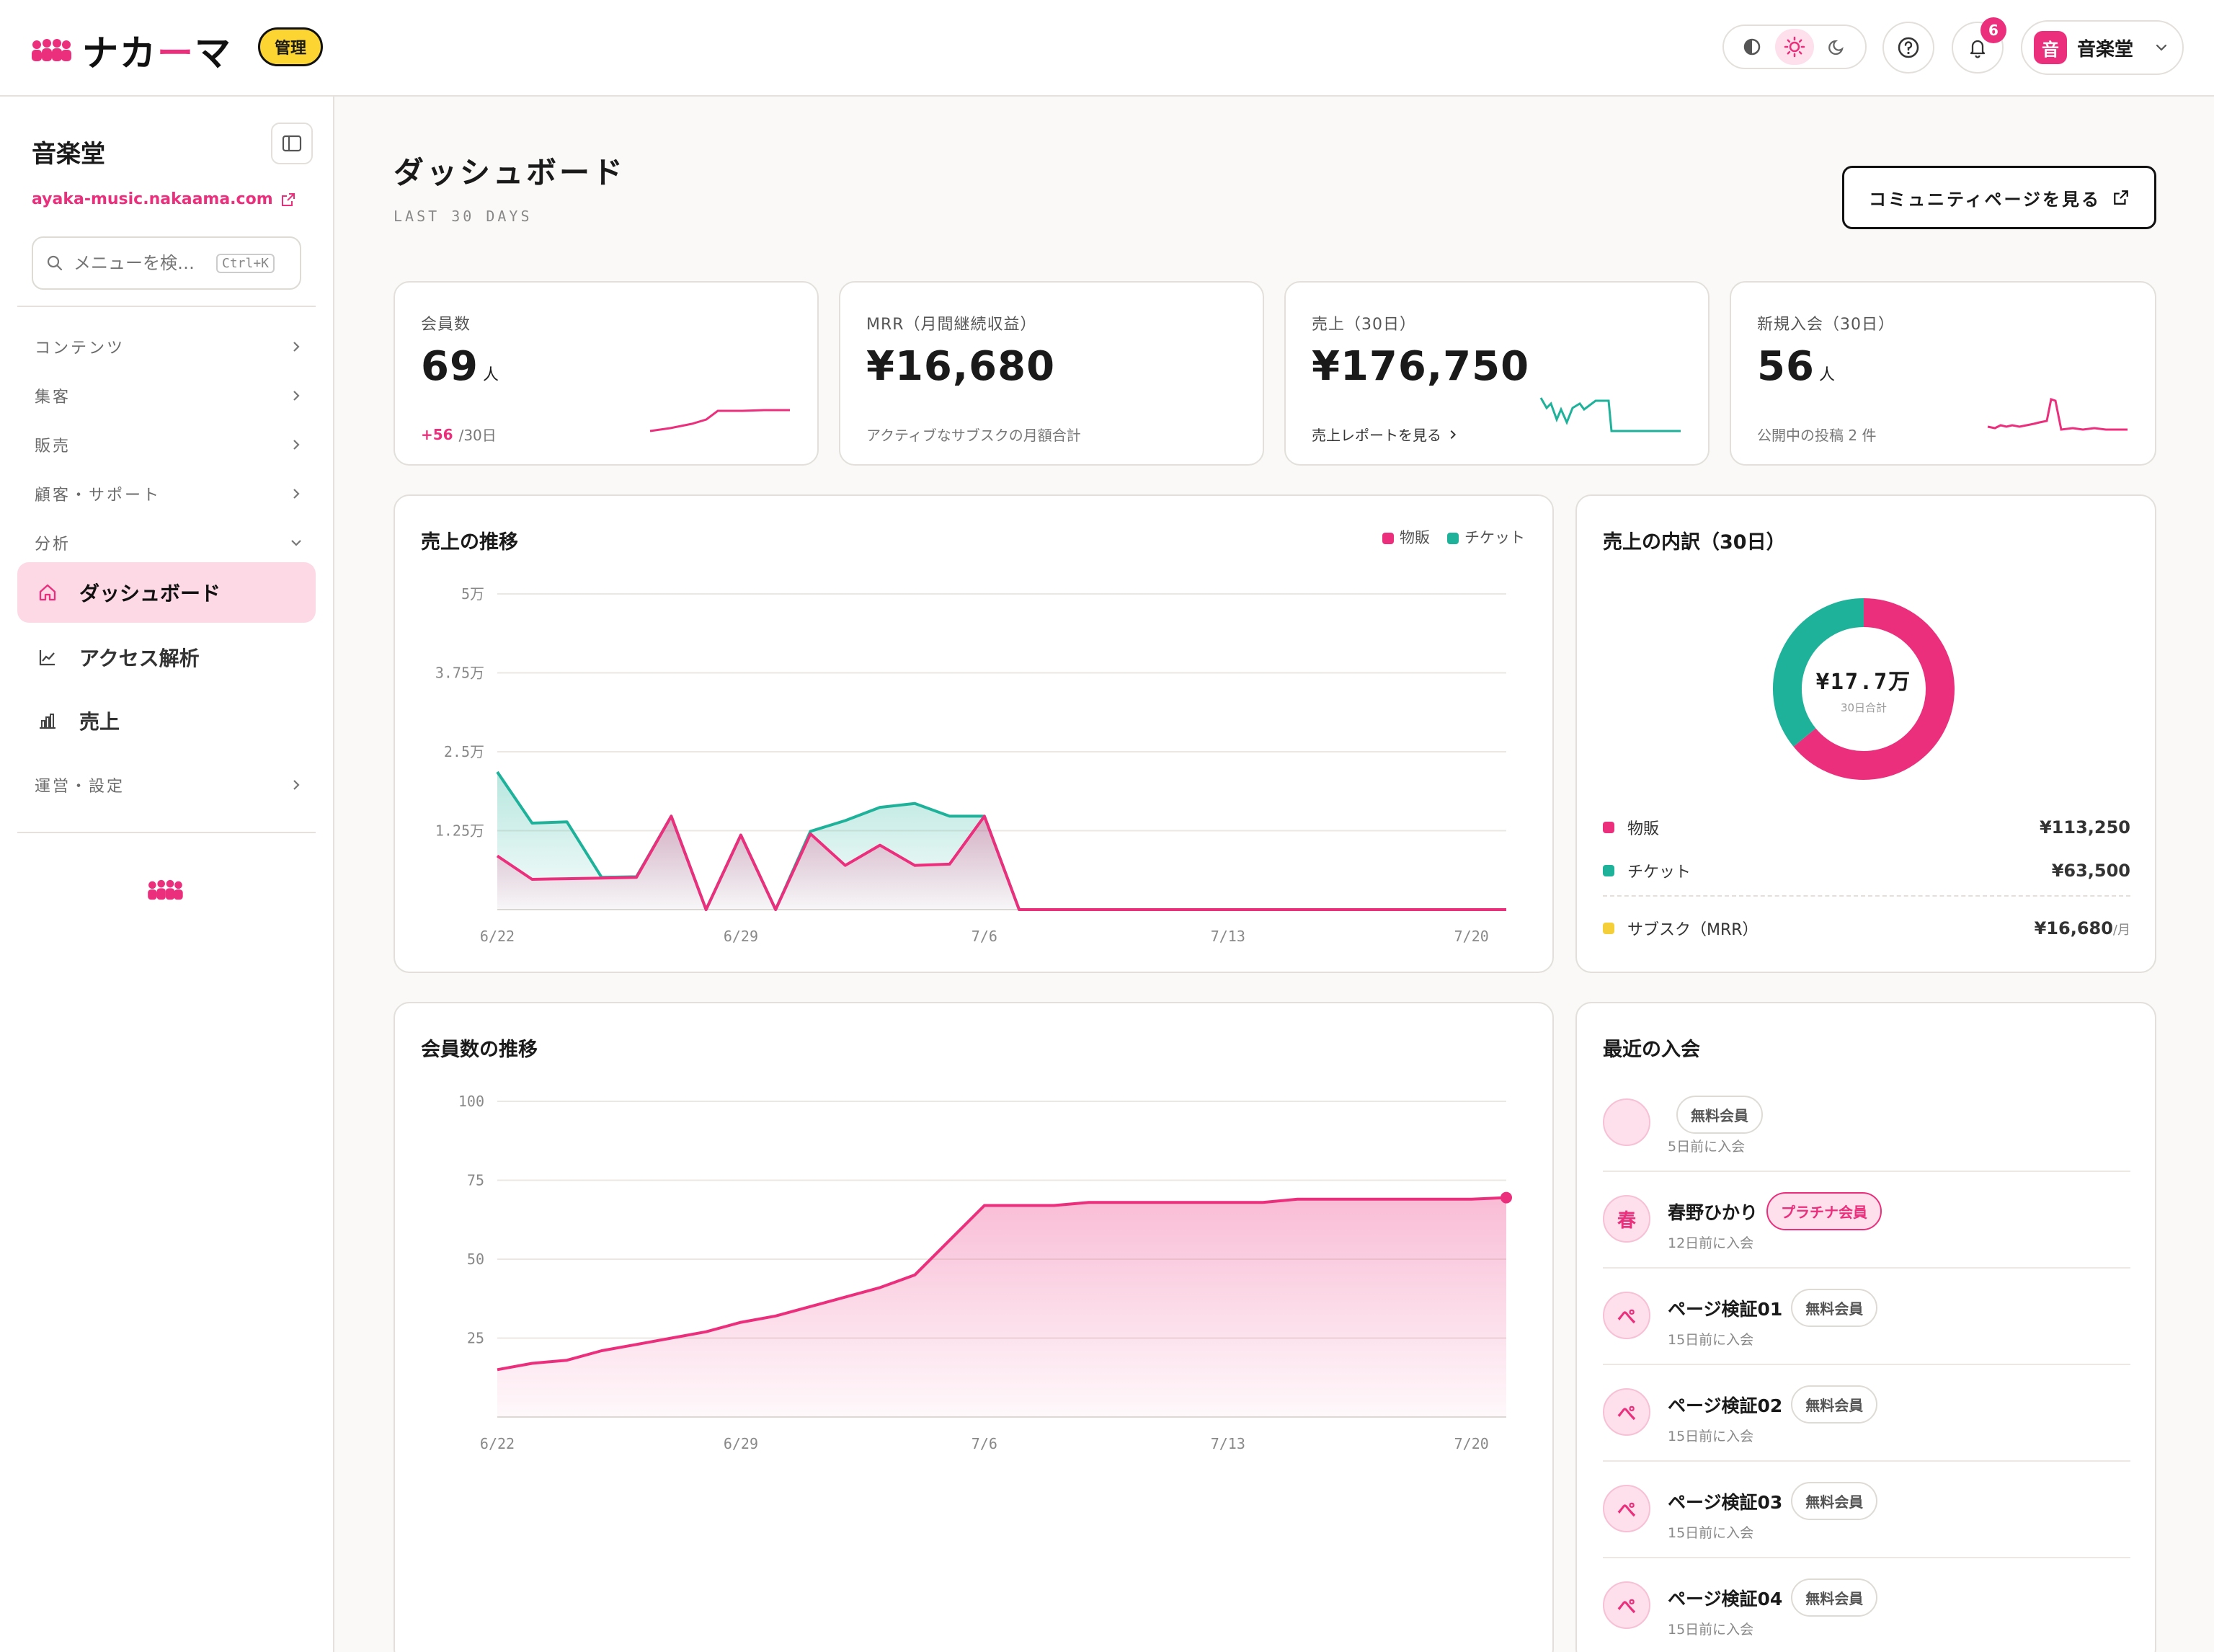  What do you see at coordinates (475, 1259) in the screenshot?
I see `y-tick-label: 50` at bounding box center [475, 1259].